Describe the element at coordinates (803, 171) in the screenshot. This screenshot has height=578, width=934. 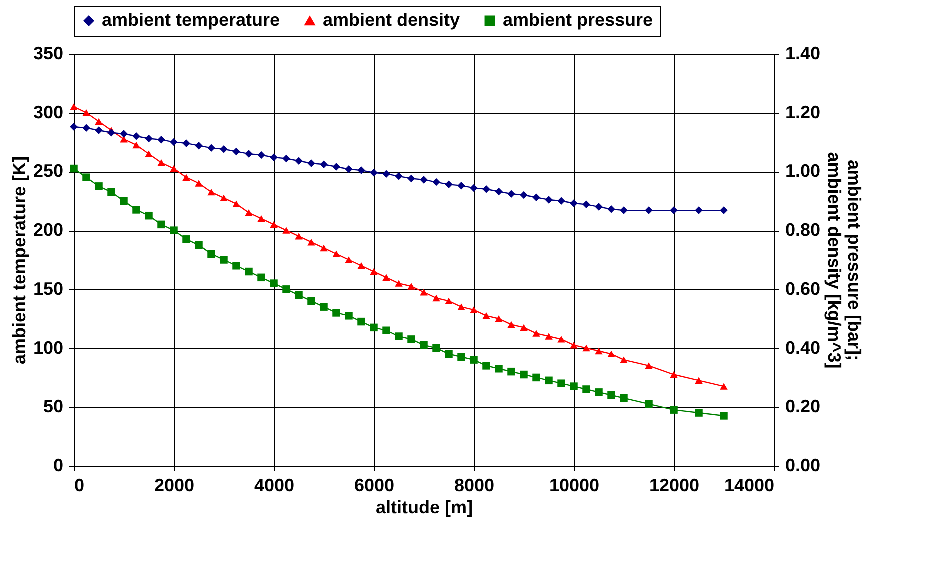
I see `y2-tick-label: 1.00` at that location.